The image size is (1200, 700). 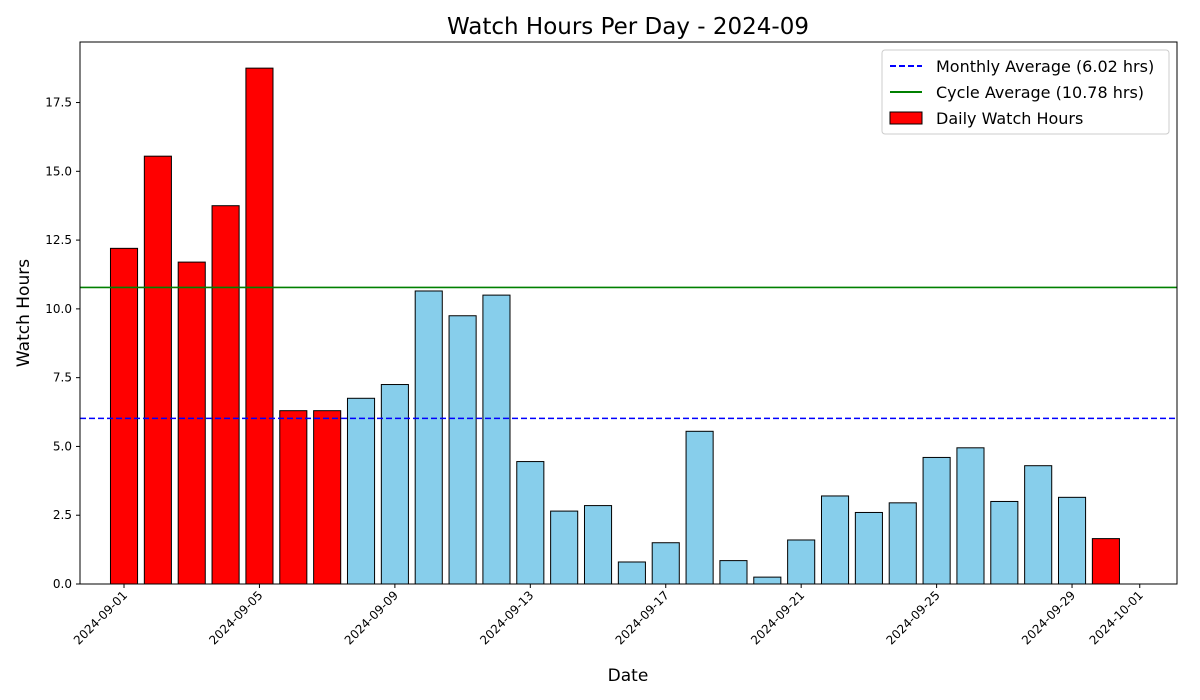 I want to click on x-tick-label: 2024-09-01, so click(x=100, y=617).